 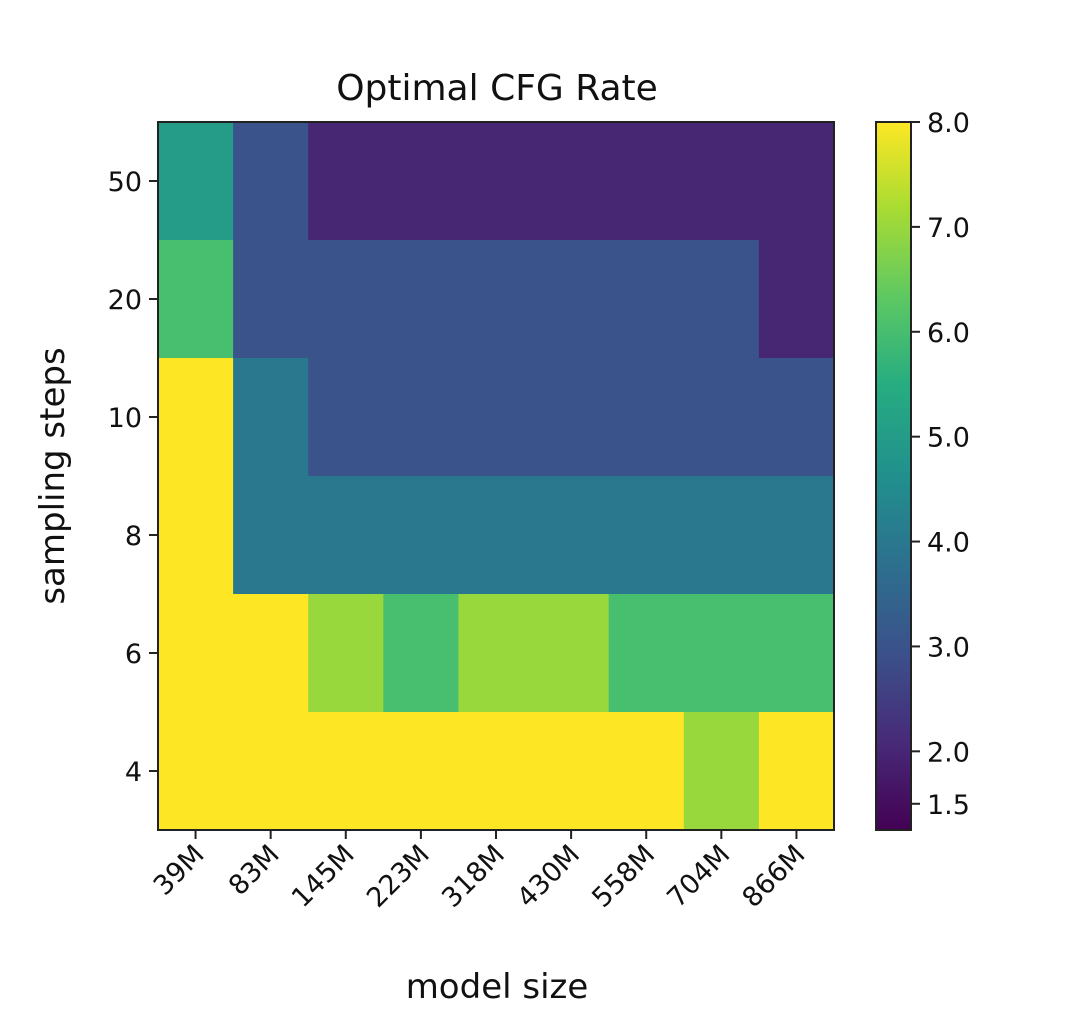 What do you see at coordinates (948, 333) in the screenshot?
I see `colorbar-tick-label: 6.0` at bounding box center [948, 333].